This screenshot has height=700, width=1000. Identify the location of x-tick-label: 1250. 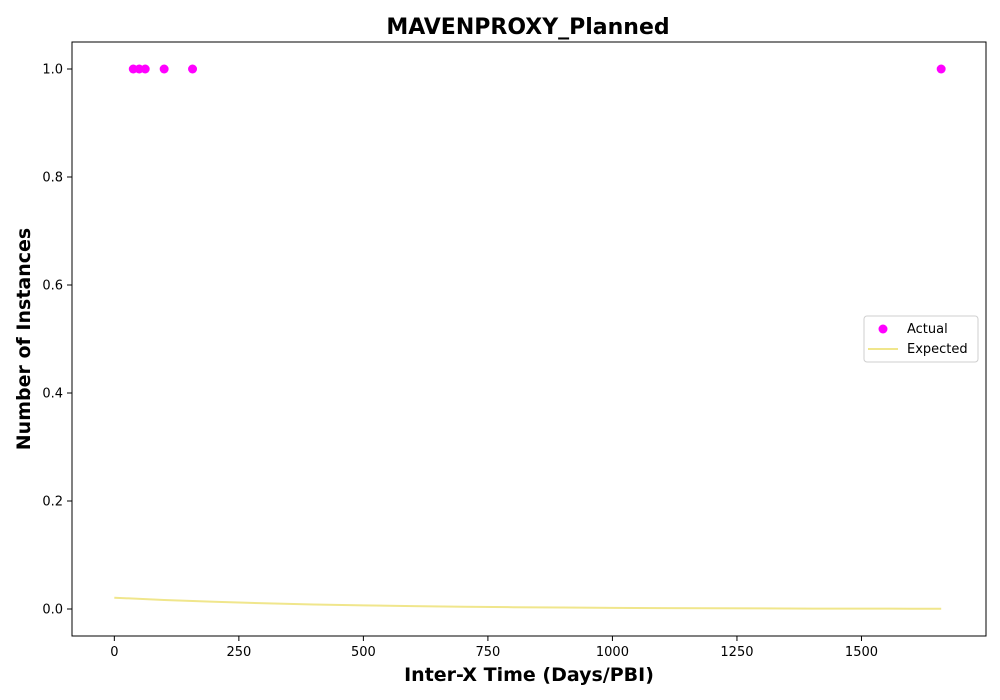
(736, 652).